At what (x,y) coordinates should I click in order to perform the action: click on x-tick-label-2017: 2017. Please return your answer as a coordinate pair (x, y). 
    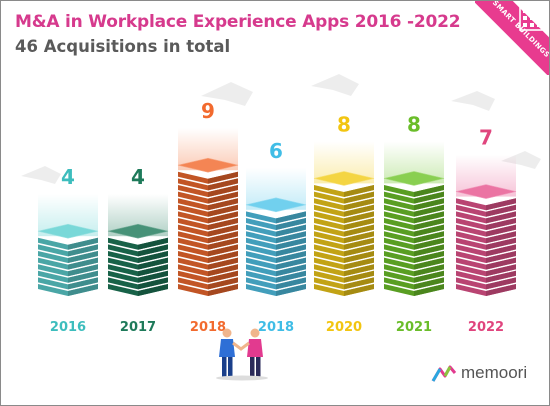
    Looking at the image, I should click on (138, 327).